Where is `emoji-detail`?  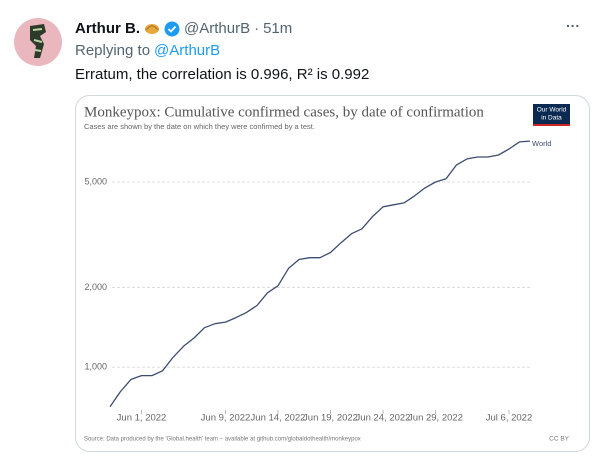 emoji-detail is located at coordinates (152, 28).